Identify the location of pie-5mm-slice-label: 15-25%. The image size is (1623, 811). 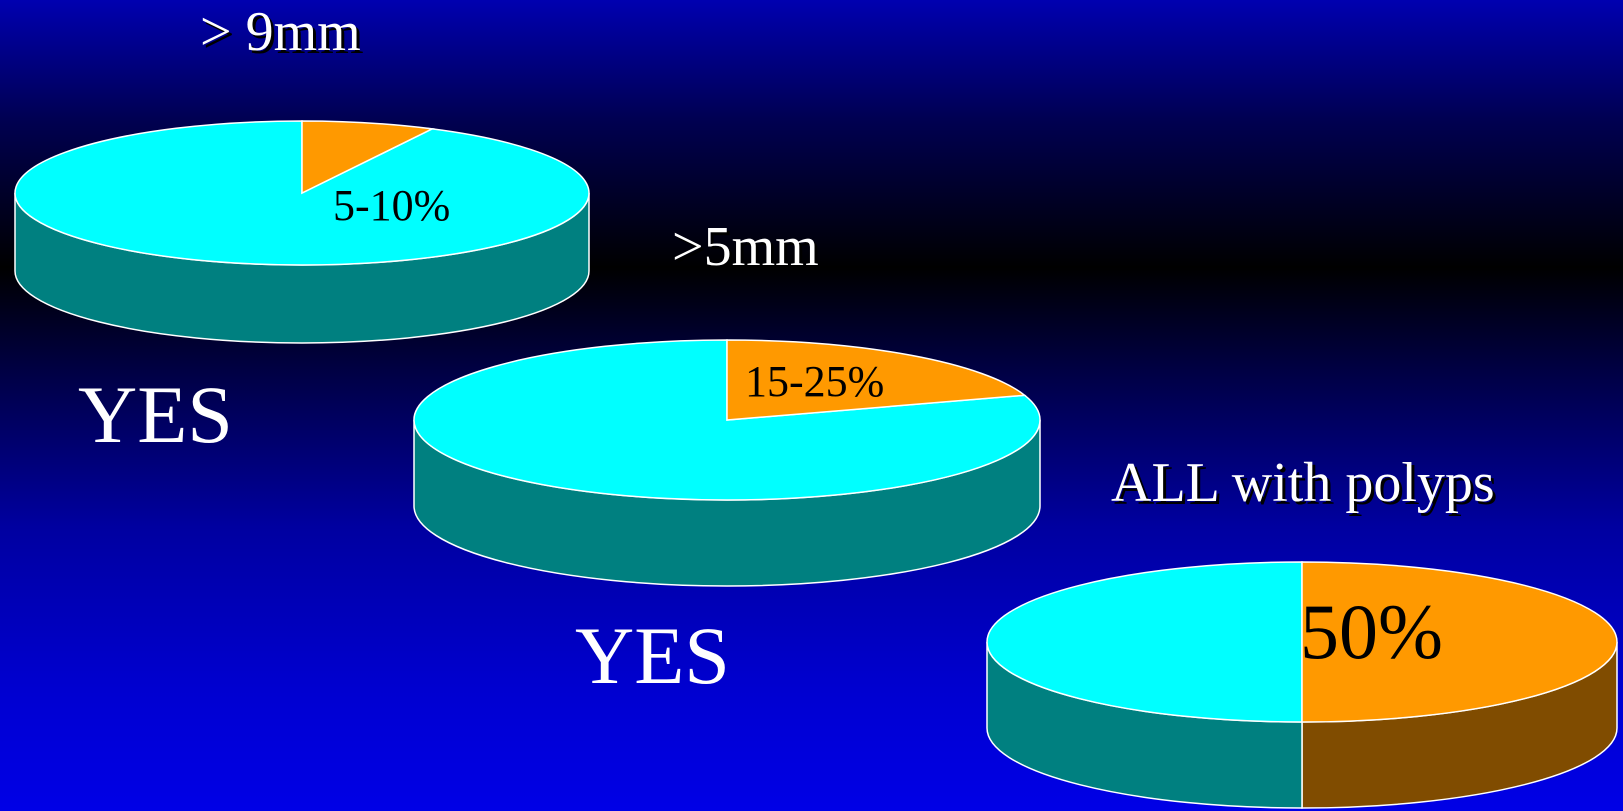
(814, 381).